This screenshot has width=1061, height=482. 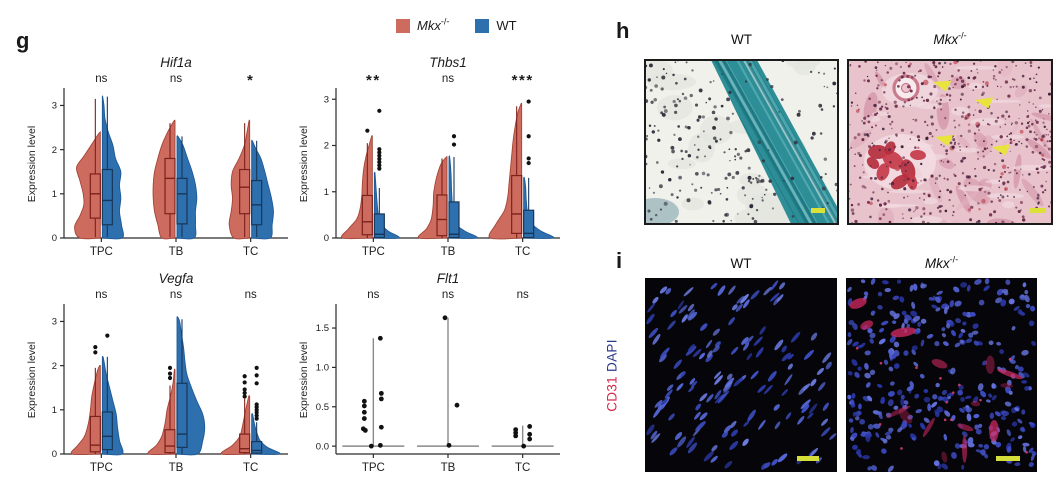 What do you see at coordinates (482, 25) in the screenshot?
I see `legend-swatch-wt` at bounding box center [482, 25].